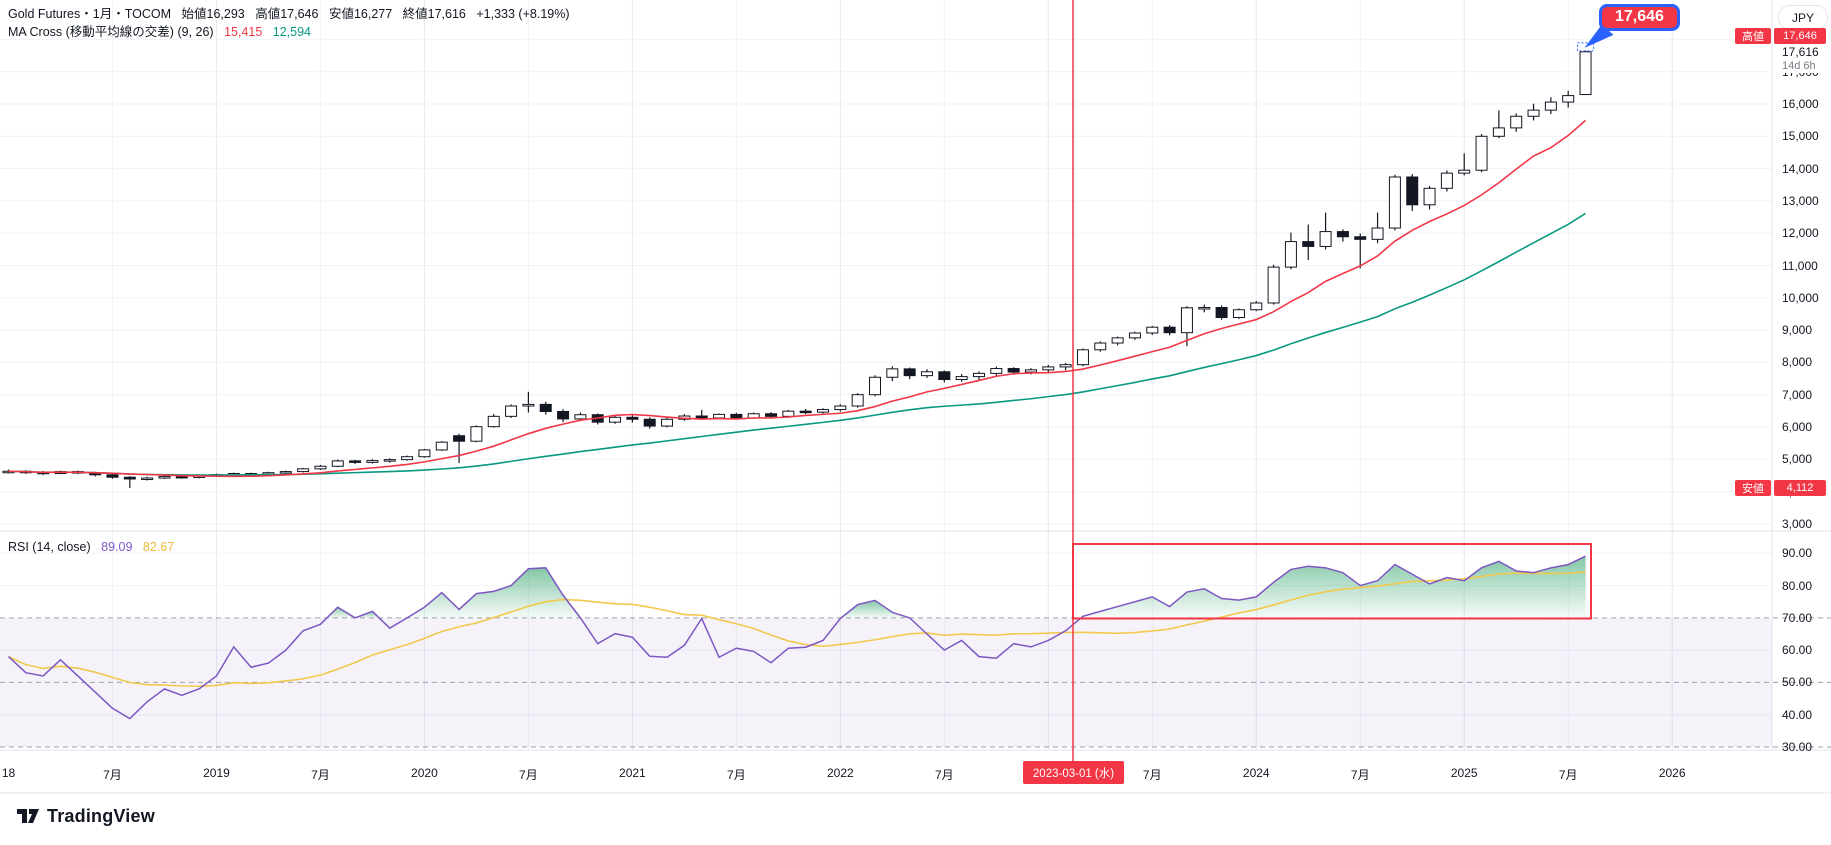  I want to click on time-tick-label: 2019, so click(216, 773).